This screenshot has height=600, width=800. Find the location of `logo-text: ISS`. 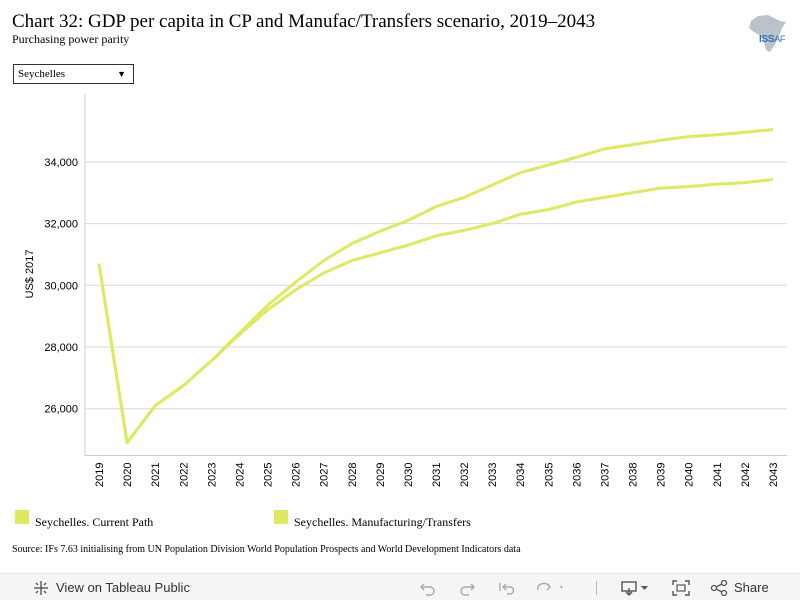

logo-text: ISS is located at coordinates (767, 39).